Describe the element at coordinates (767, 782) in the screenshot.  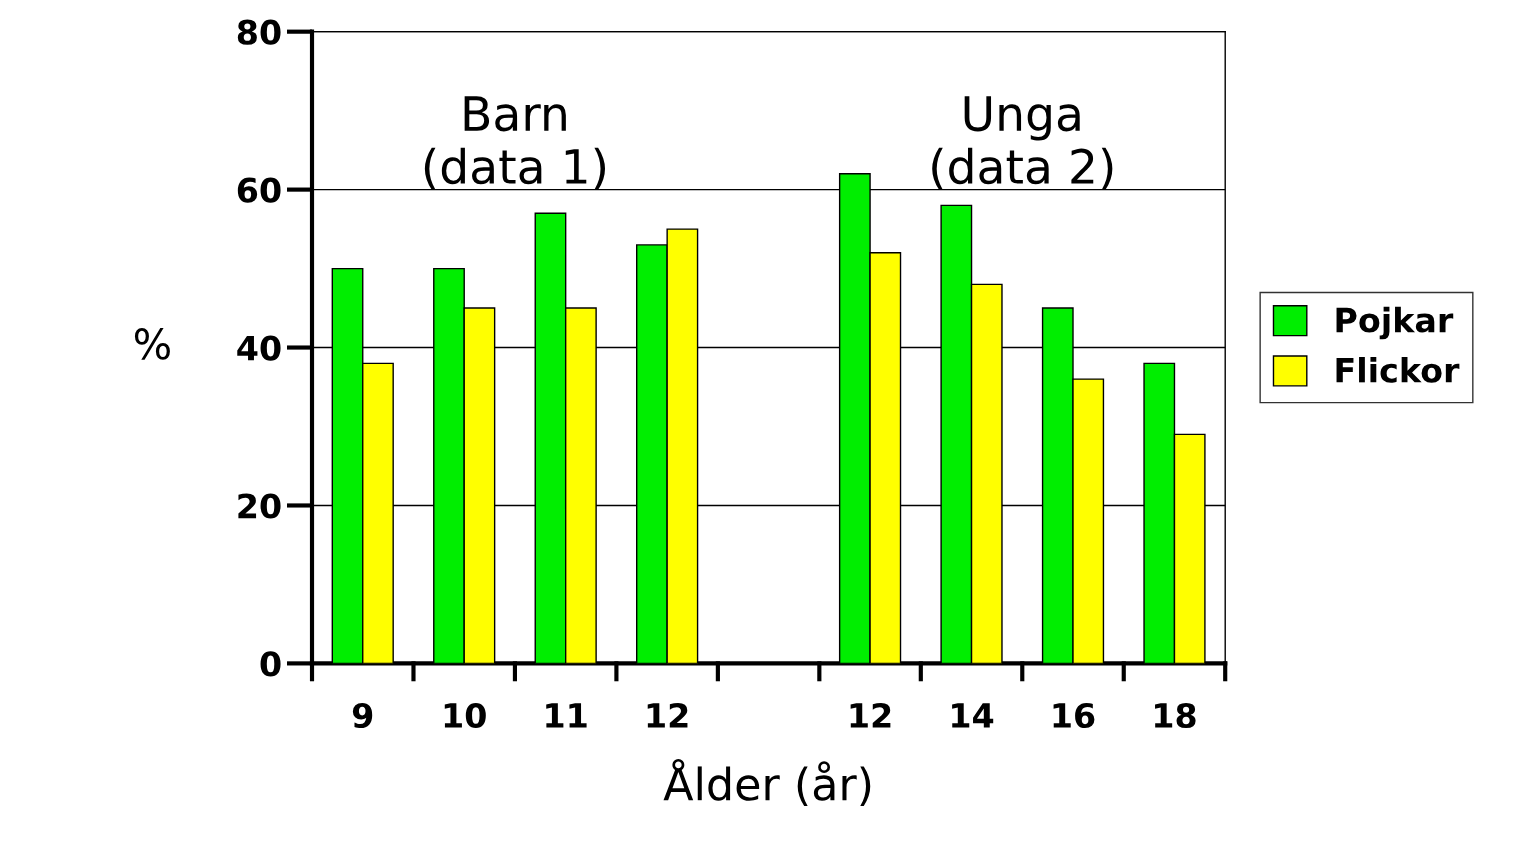
I see `x-axis-title: Ålder (år)` at that location.